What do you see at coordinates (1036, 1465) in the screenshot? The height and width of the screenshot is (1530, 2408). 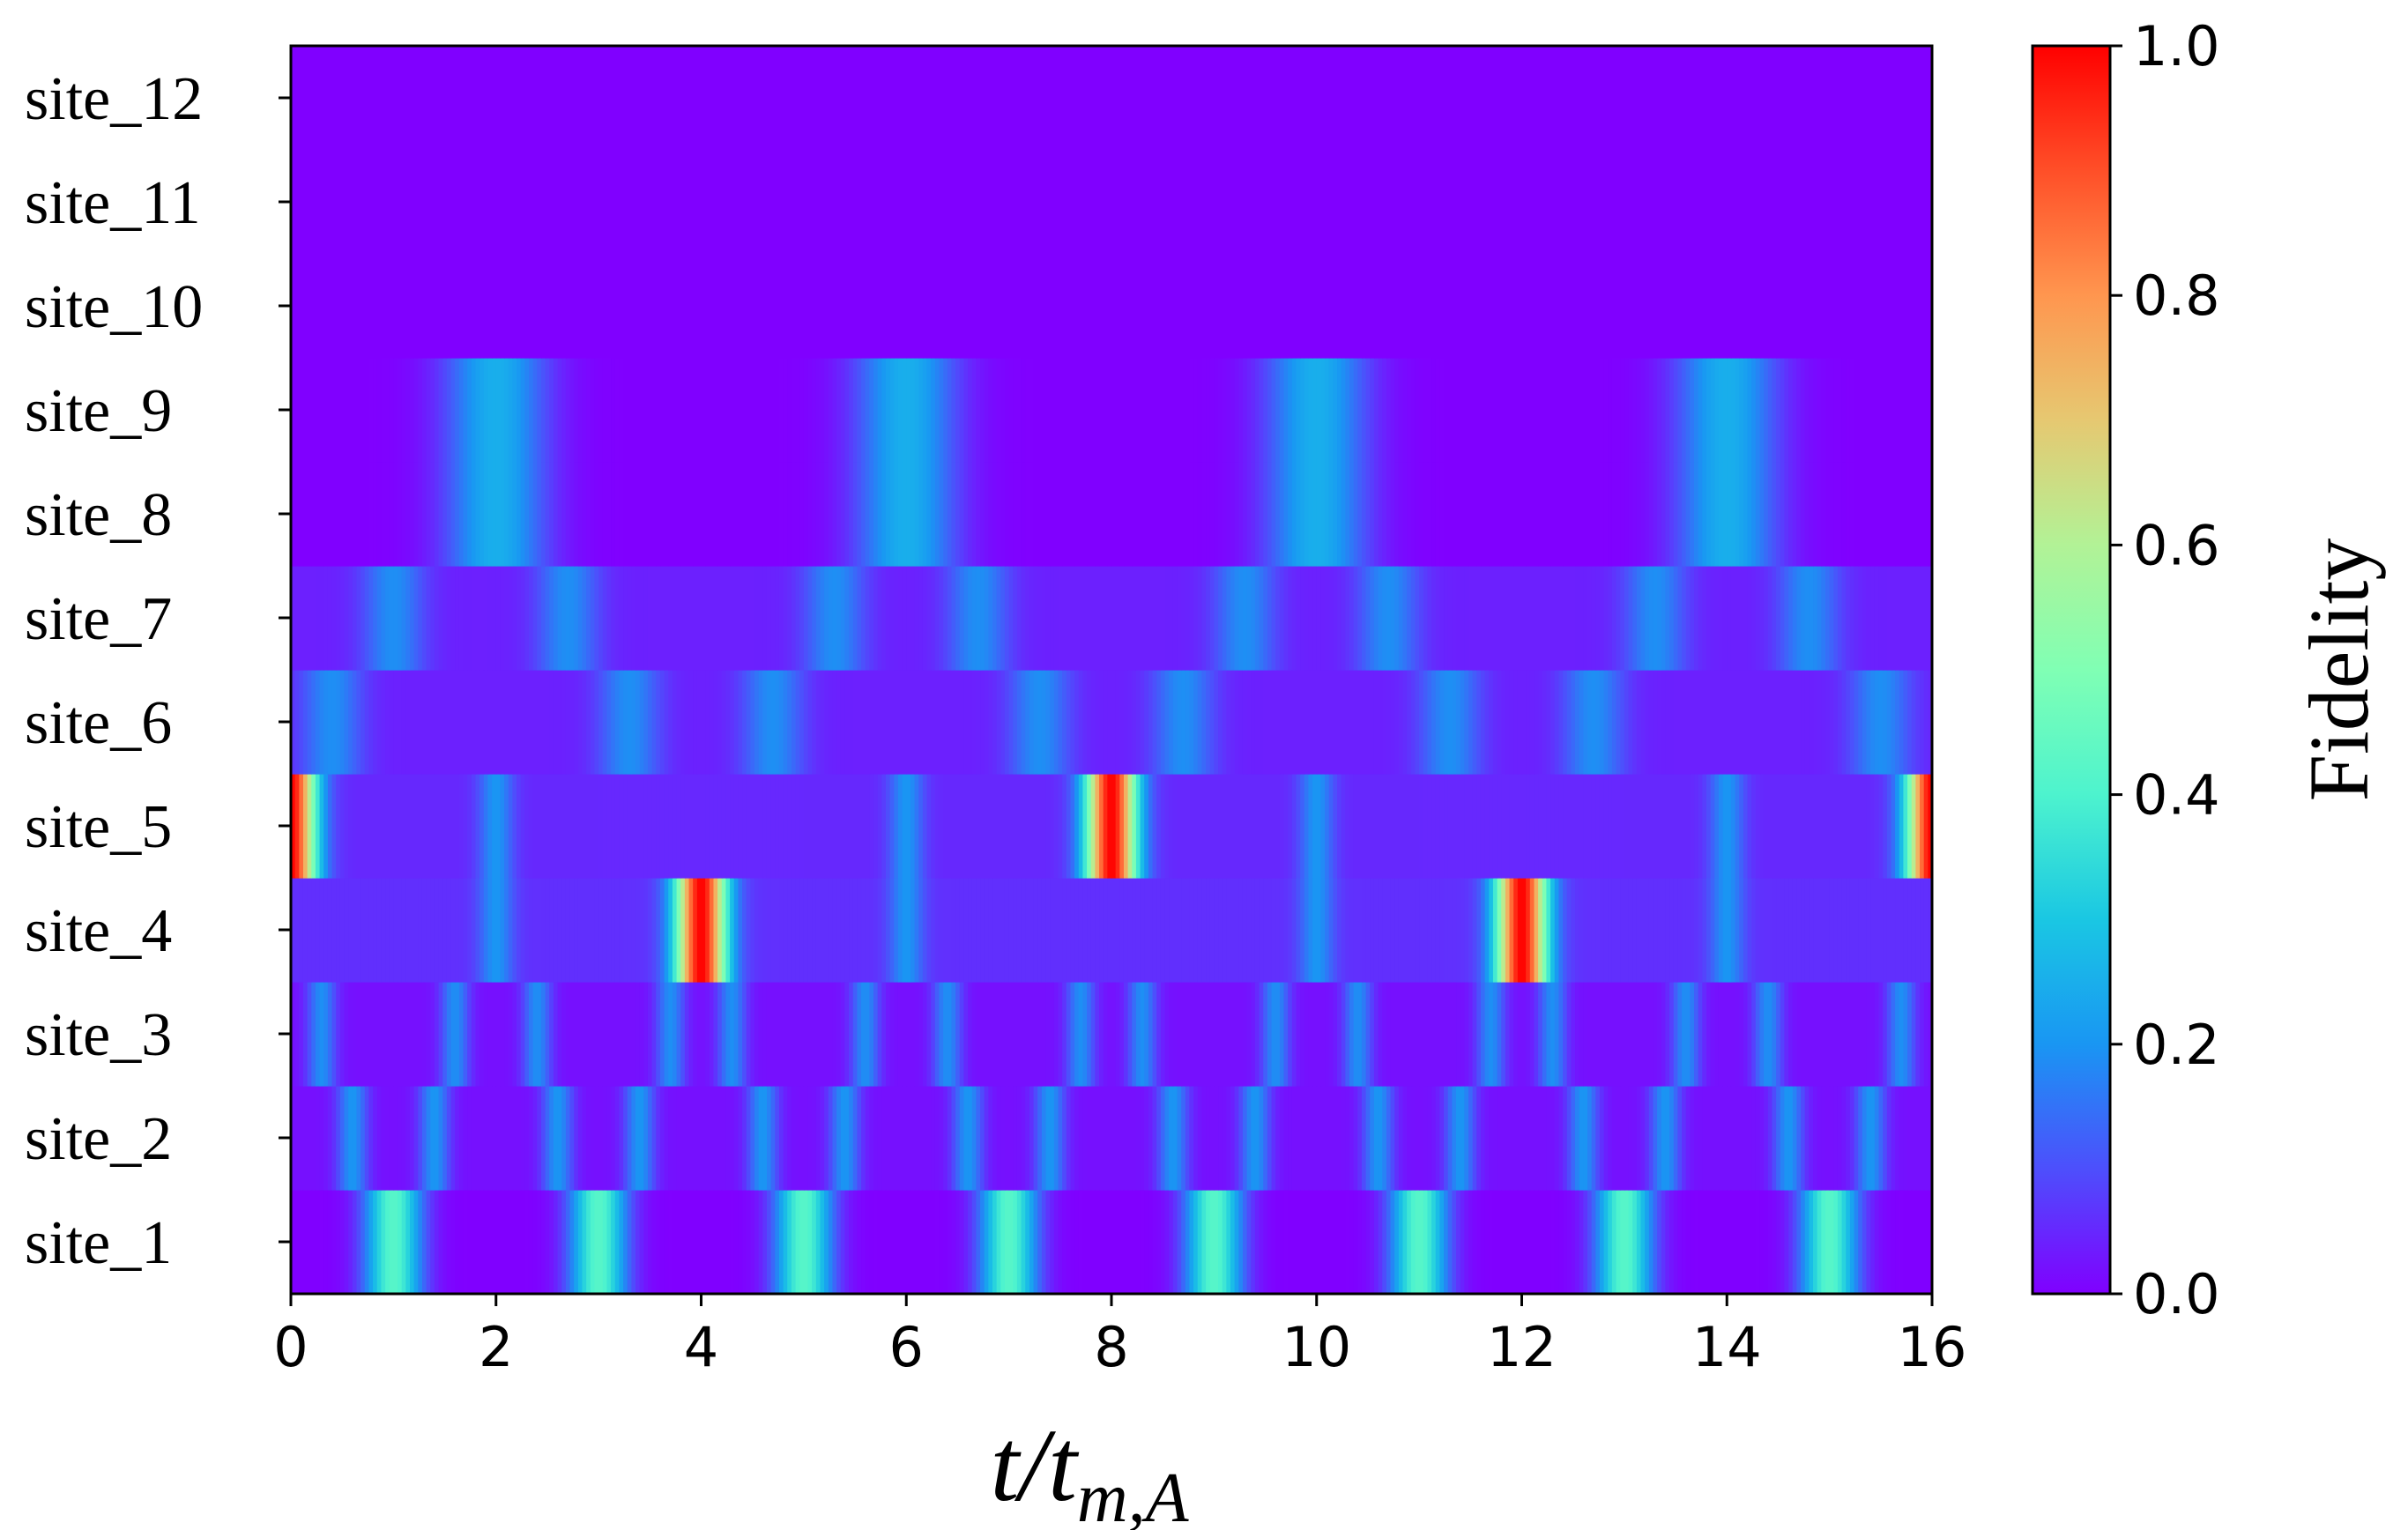 I see `x-axis-label-main: t/t` at bounding box center [1036, 1465].